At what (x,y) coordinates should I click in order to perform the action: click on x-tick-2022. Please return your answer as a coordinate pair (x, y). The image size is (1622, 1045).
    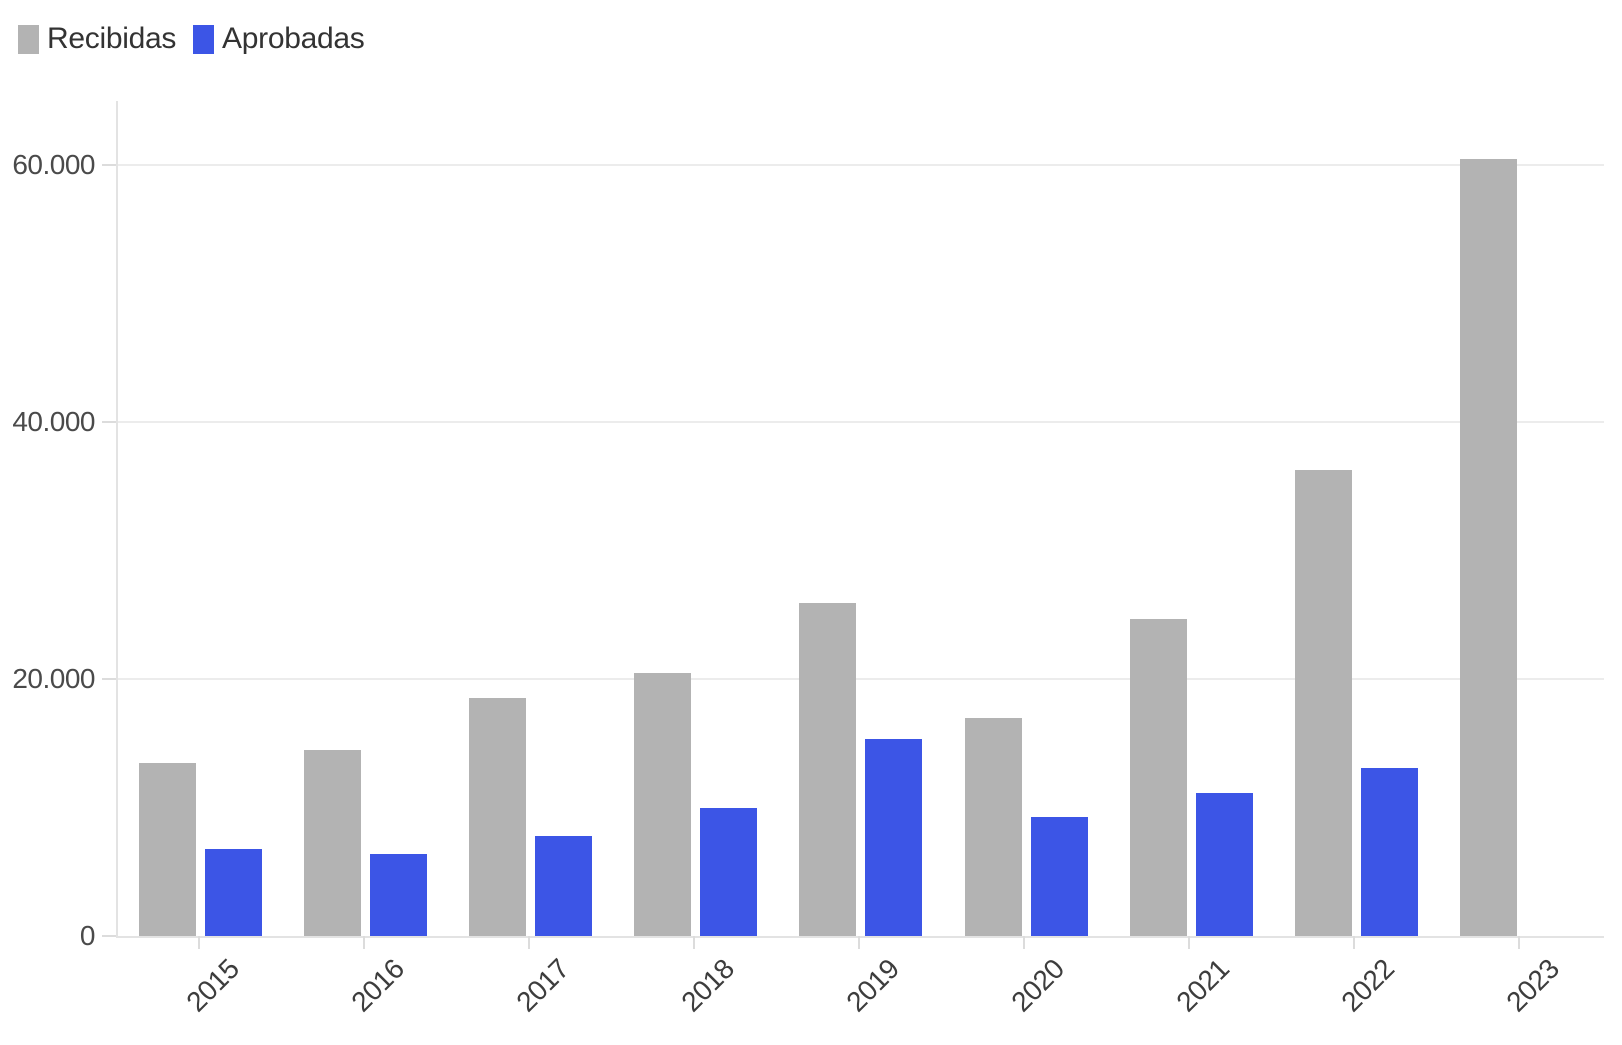
    Looking at the image, I should click on (1354, 942).